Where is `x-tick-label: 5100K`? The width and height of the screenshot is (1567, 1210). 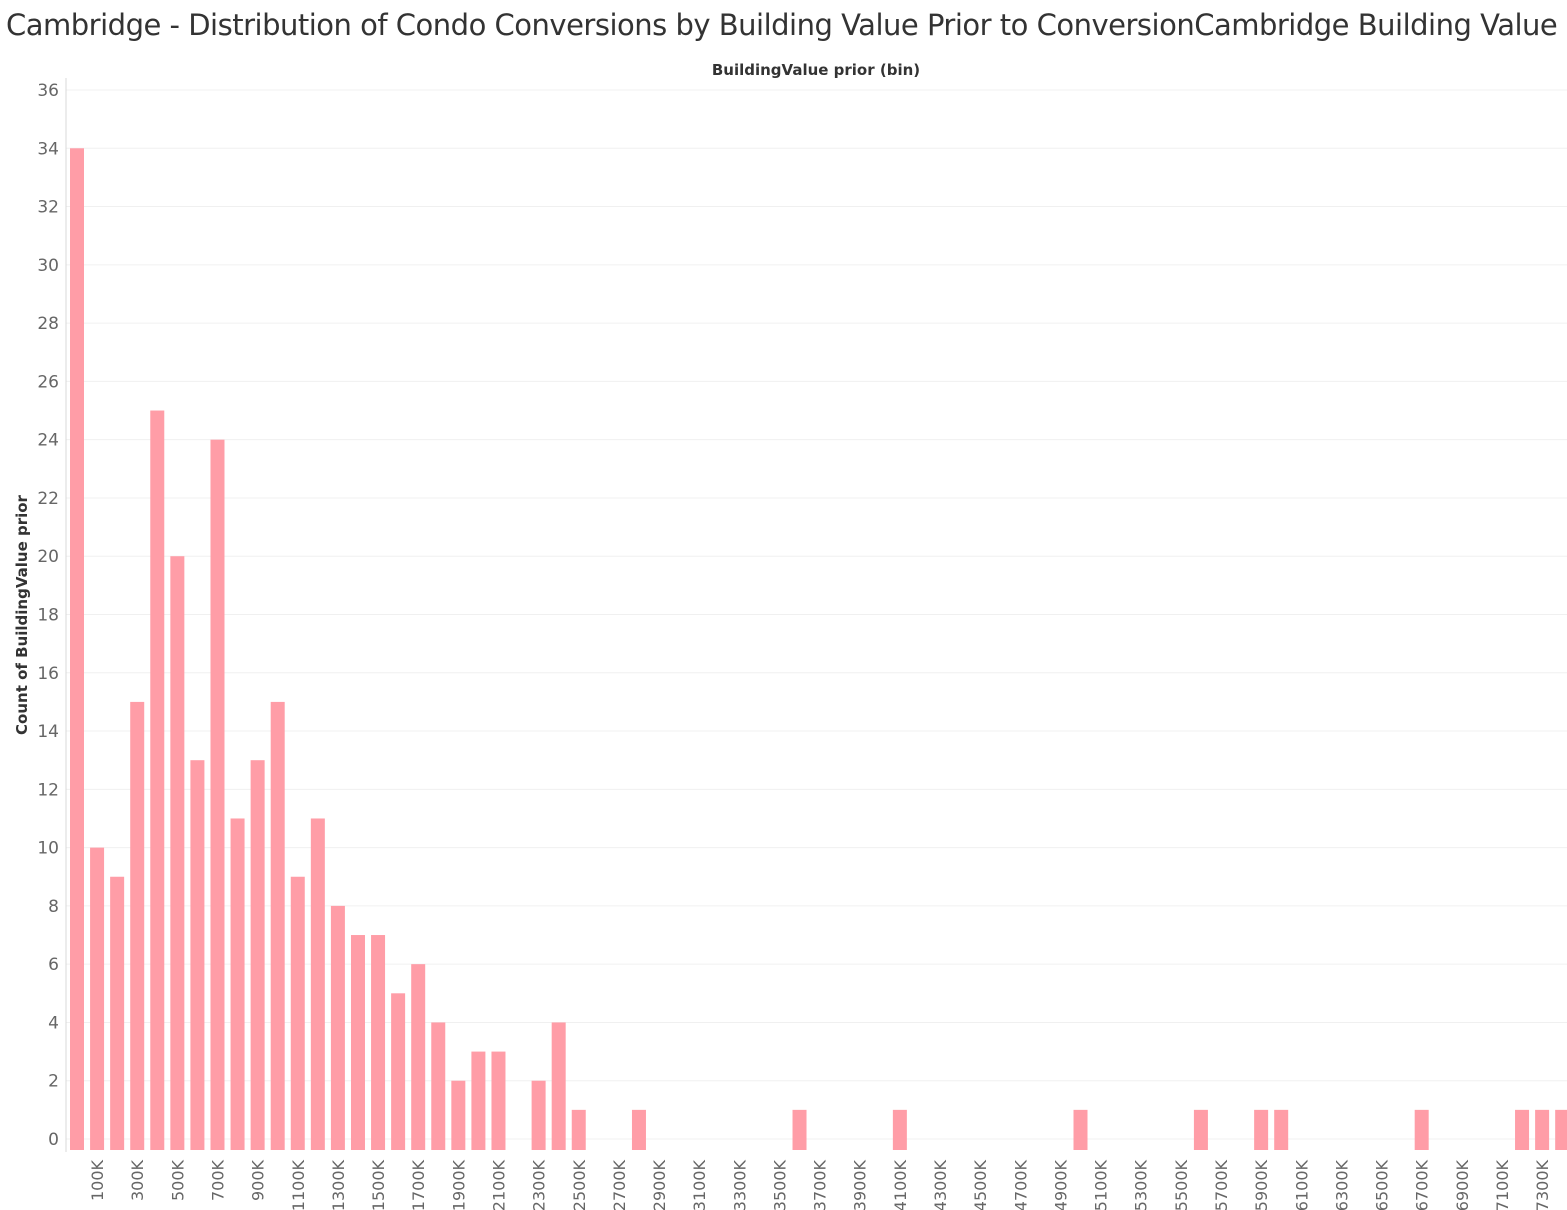
x-tick-label: 5100K is located at coordinates (1101, 1185).